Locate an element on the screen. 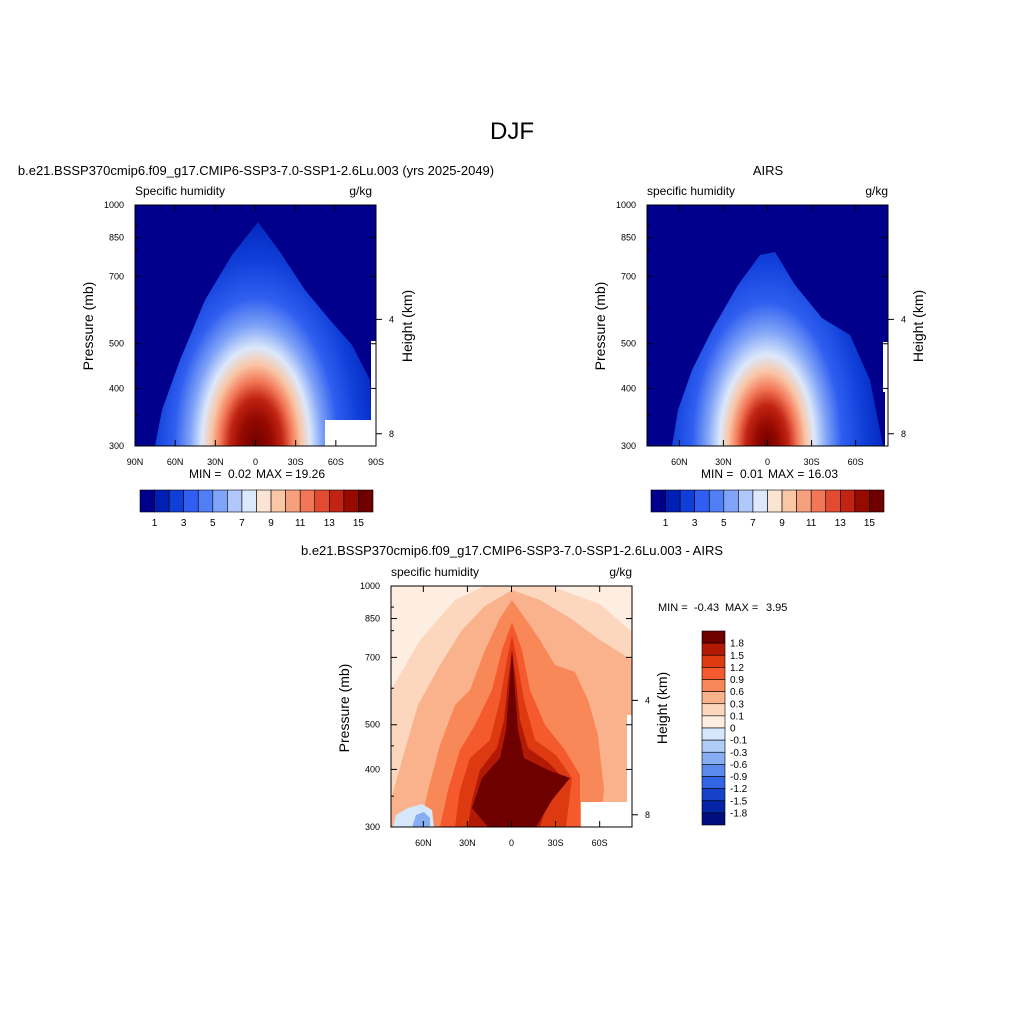 The image size is (1024, 1024). model-units-label: g/kg is located at coordinates (360, 191).